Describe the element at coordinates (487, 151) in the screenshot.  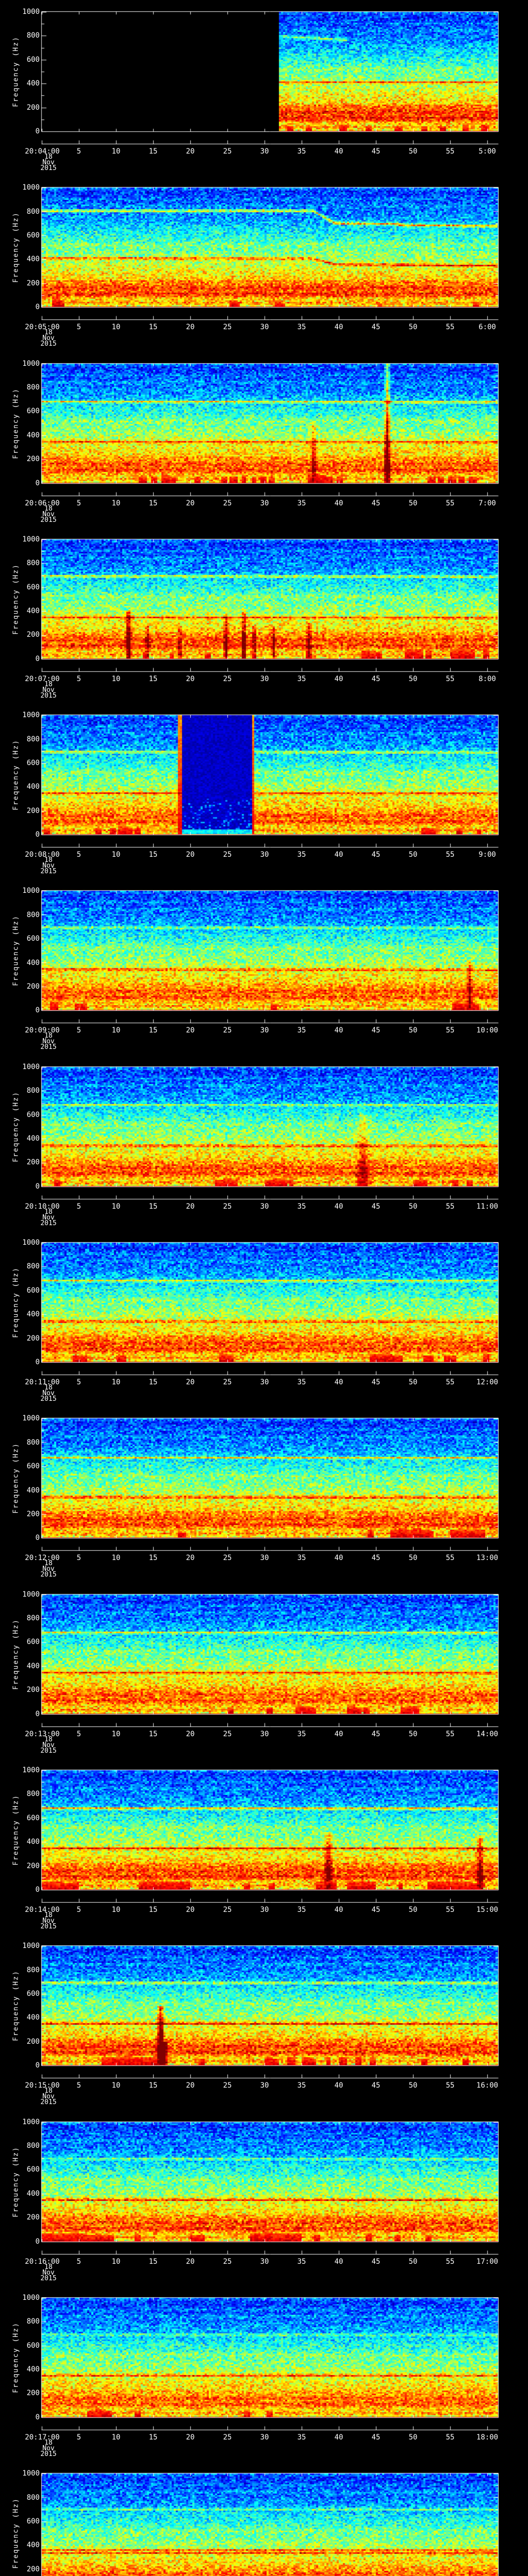
I see `end-time-label: 5:00` at that location.